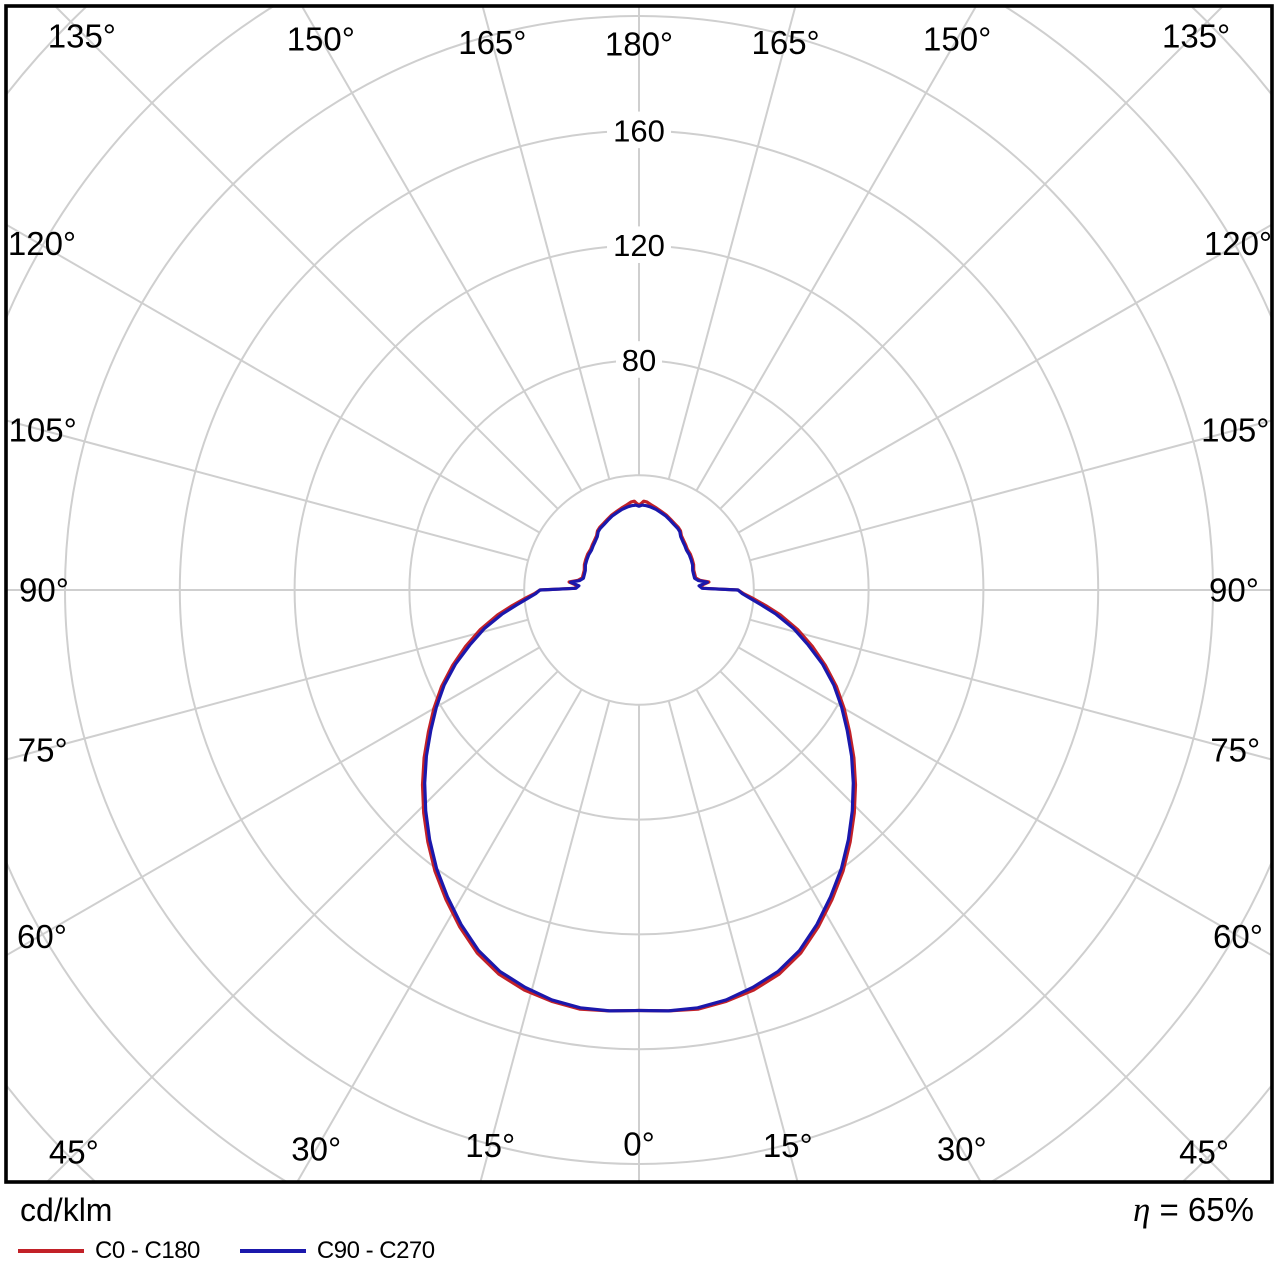 Image resolution: width=1280 pixels, height=1280 pixels. I want to click on legend-item-c0-c180: C0 - C180, so click(109, 1251).